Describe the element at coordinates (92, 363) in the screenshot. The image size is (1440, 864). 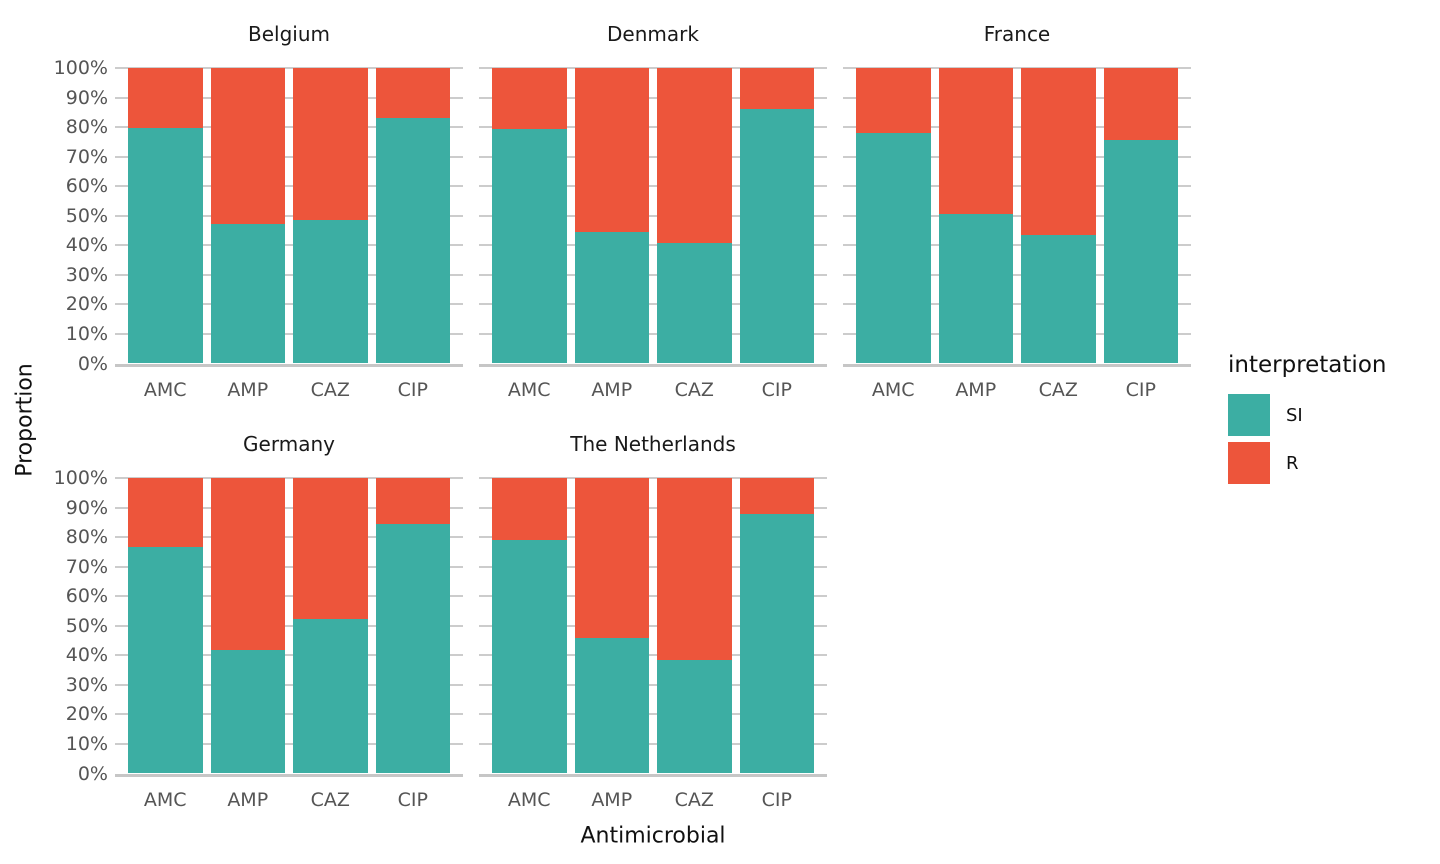
I see `y-tick-label: 0%` at that location.